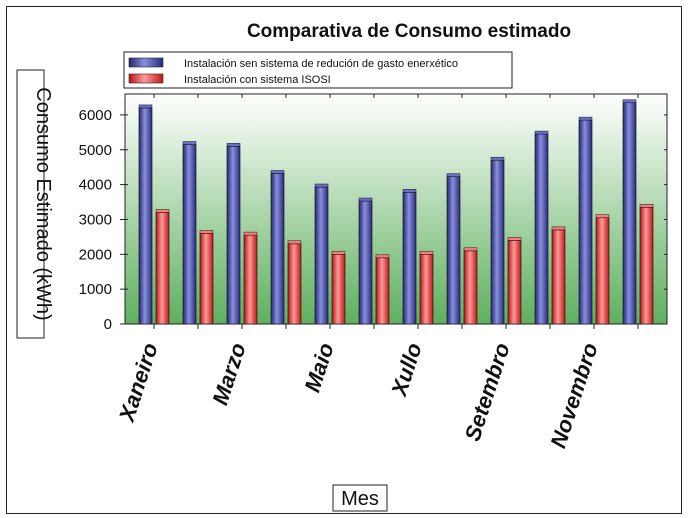  Describe the element at coordinates (629, 101) in the screenshot. I see `bar-cap-sen-decembro` at that location.